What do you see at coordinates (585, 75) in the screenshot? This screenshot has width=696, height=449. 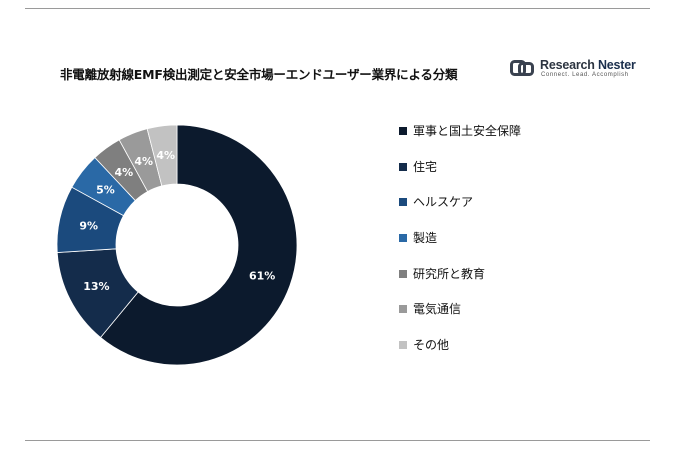 I see `logo-tagline: Connect. Lead. Accomplish` at bounding box center [585, 75].